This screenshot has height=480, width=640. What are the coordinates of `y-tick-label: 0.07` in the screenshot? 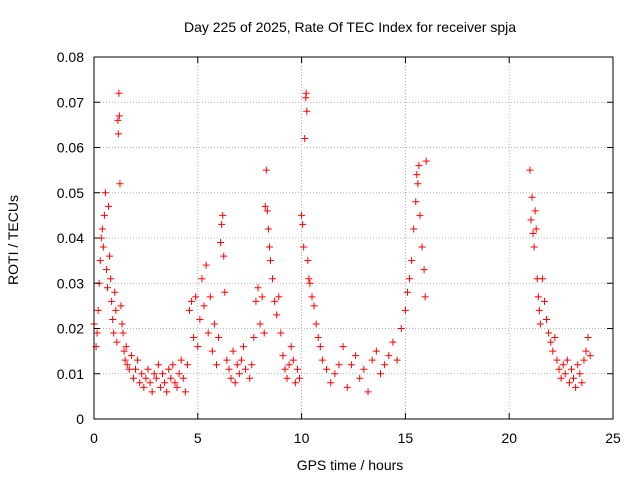 It's located at (70, 102).